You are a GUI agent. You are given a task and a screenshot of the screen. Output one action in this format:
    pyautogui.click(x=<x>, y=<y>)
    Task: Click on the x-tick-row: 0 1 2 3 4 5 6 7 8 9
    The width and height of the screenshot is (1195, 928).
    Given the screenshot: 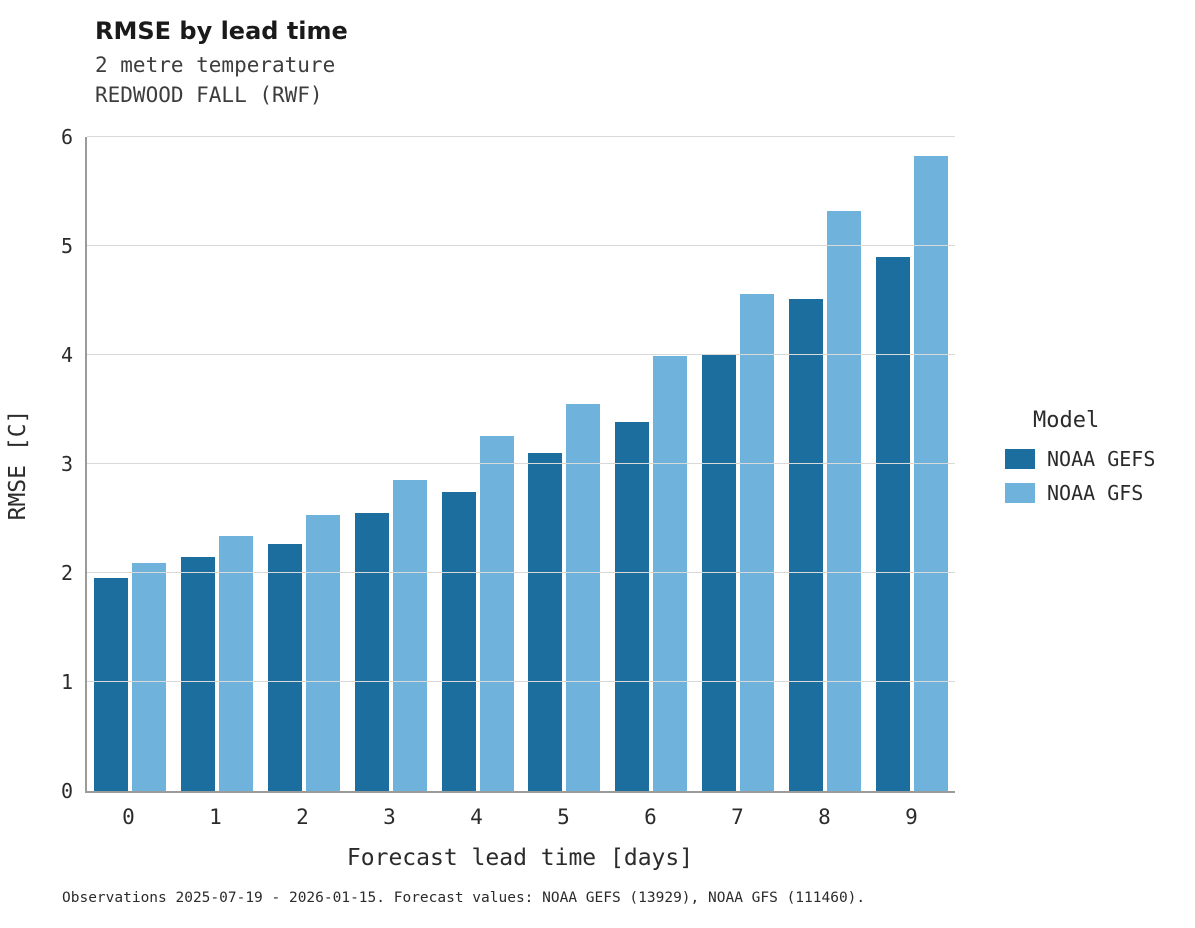 What is the action you would take?
    pyautogui.click(x=520, y=817)
    